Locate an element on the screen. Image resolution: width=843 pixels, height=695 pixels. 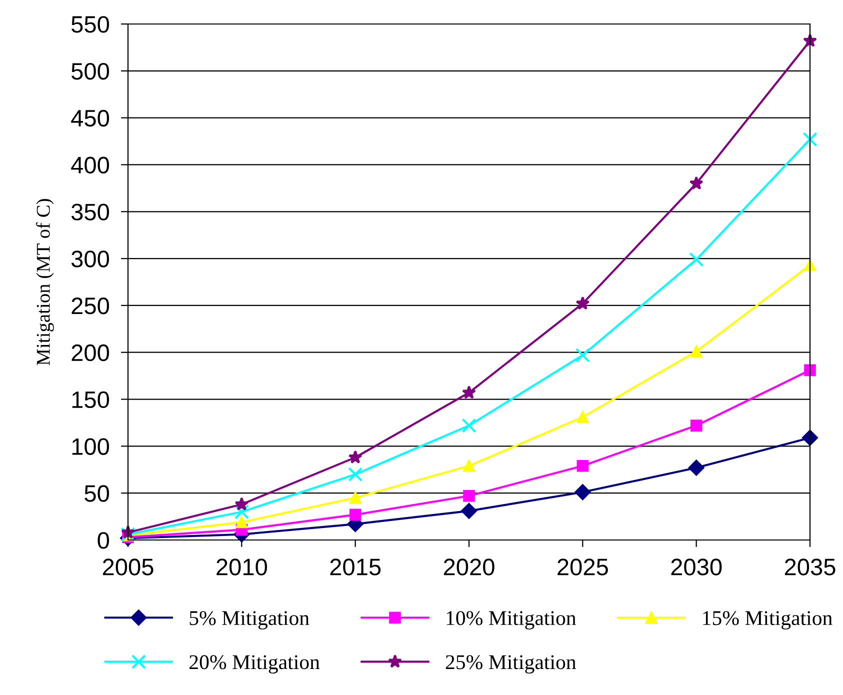
x-tick-label: 2020 is located at coordinates (469, 567).